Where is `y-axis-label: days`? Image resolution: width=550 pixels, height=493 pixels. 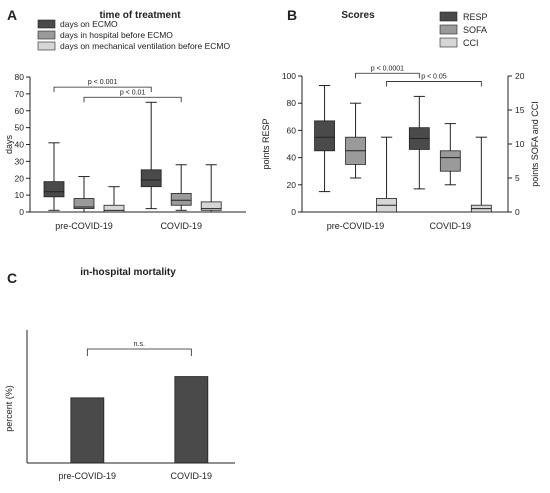
y-axis-label: days is located at coordinates (9, 144).